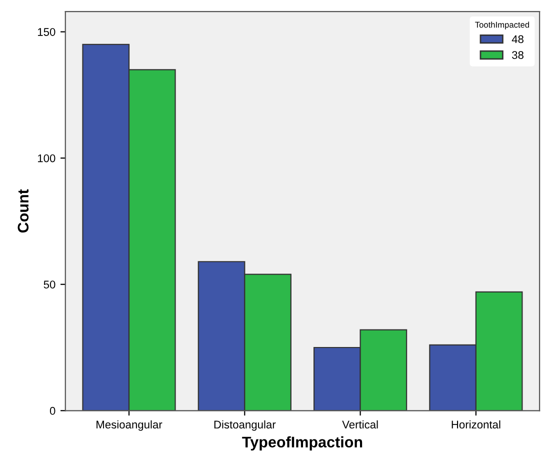 The width and height of the screenshot is (545, 464). Describe the element at coordinates (518, 39) in the screenshot. I see `legend-label: 48` at that location.